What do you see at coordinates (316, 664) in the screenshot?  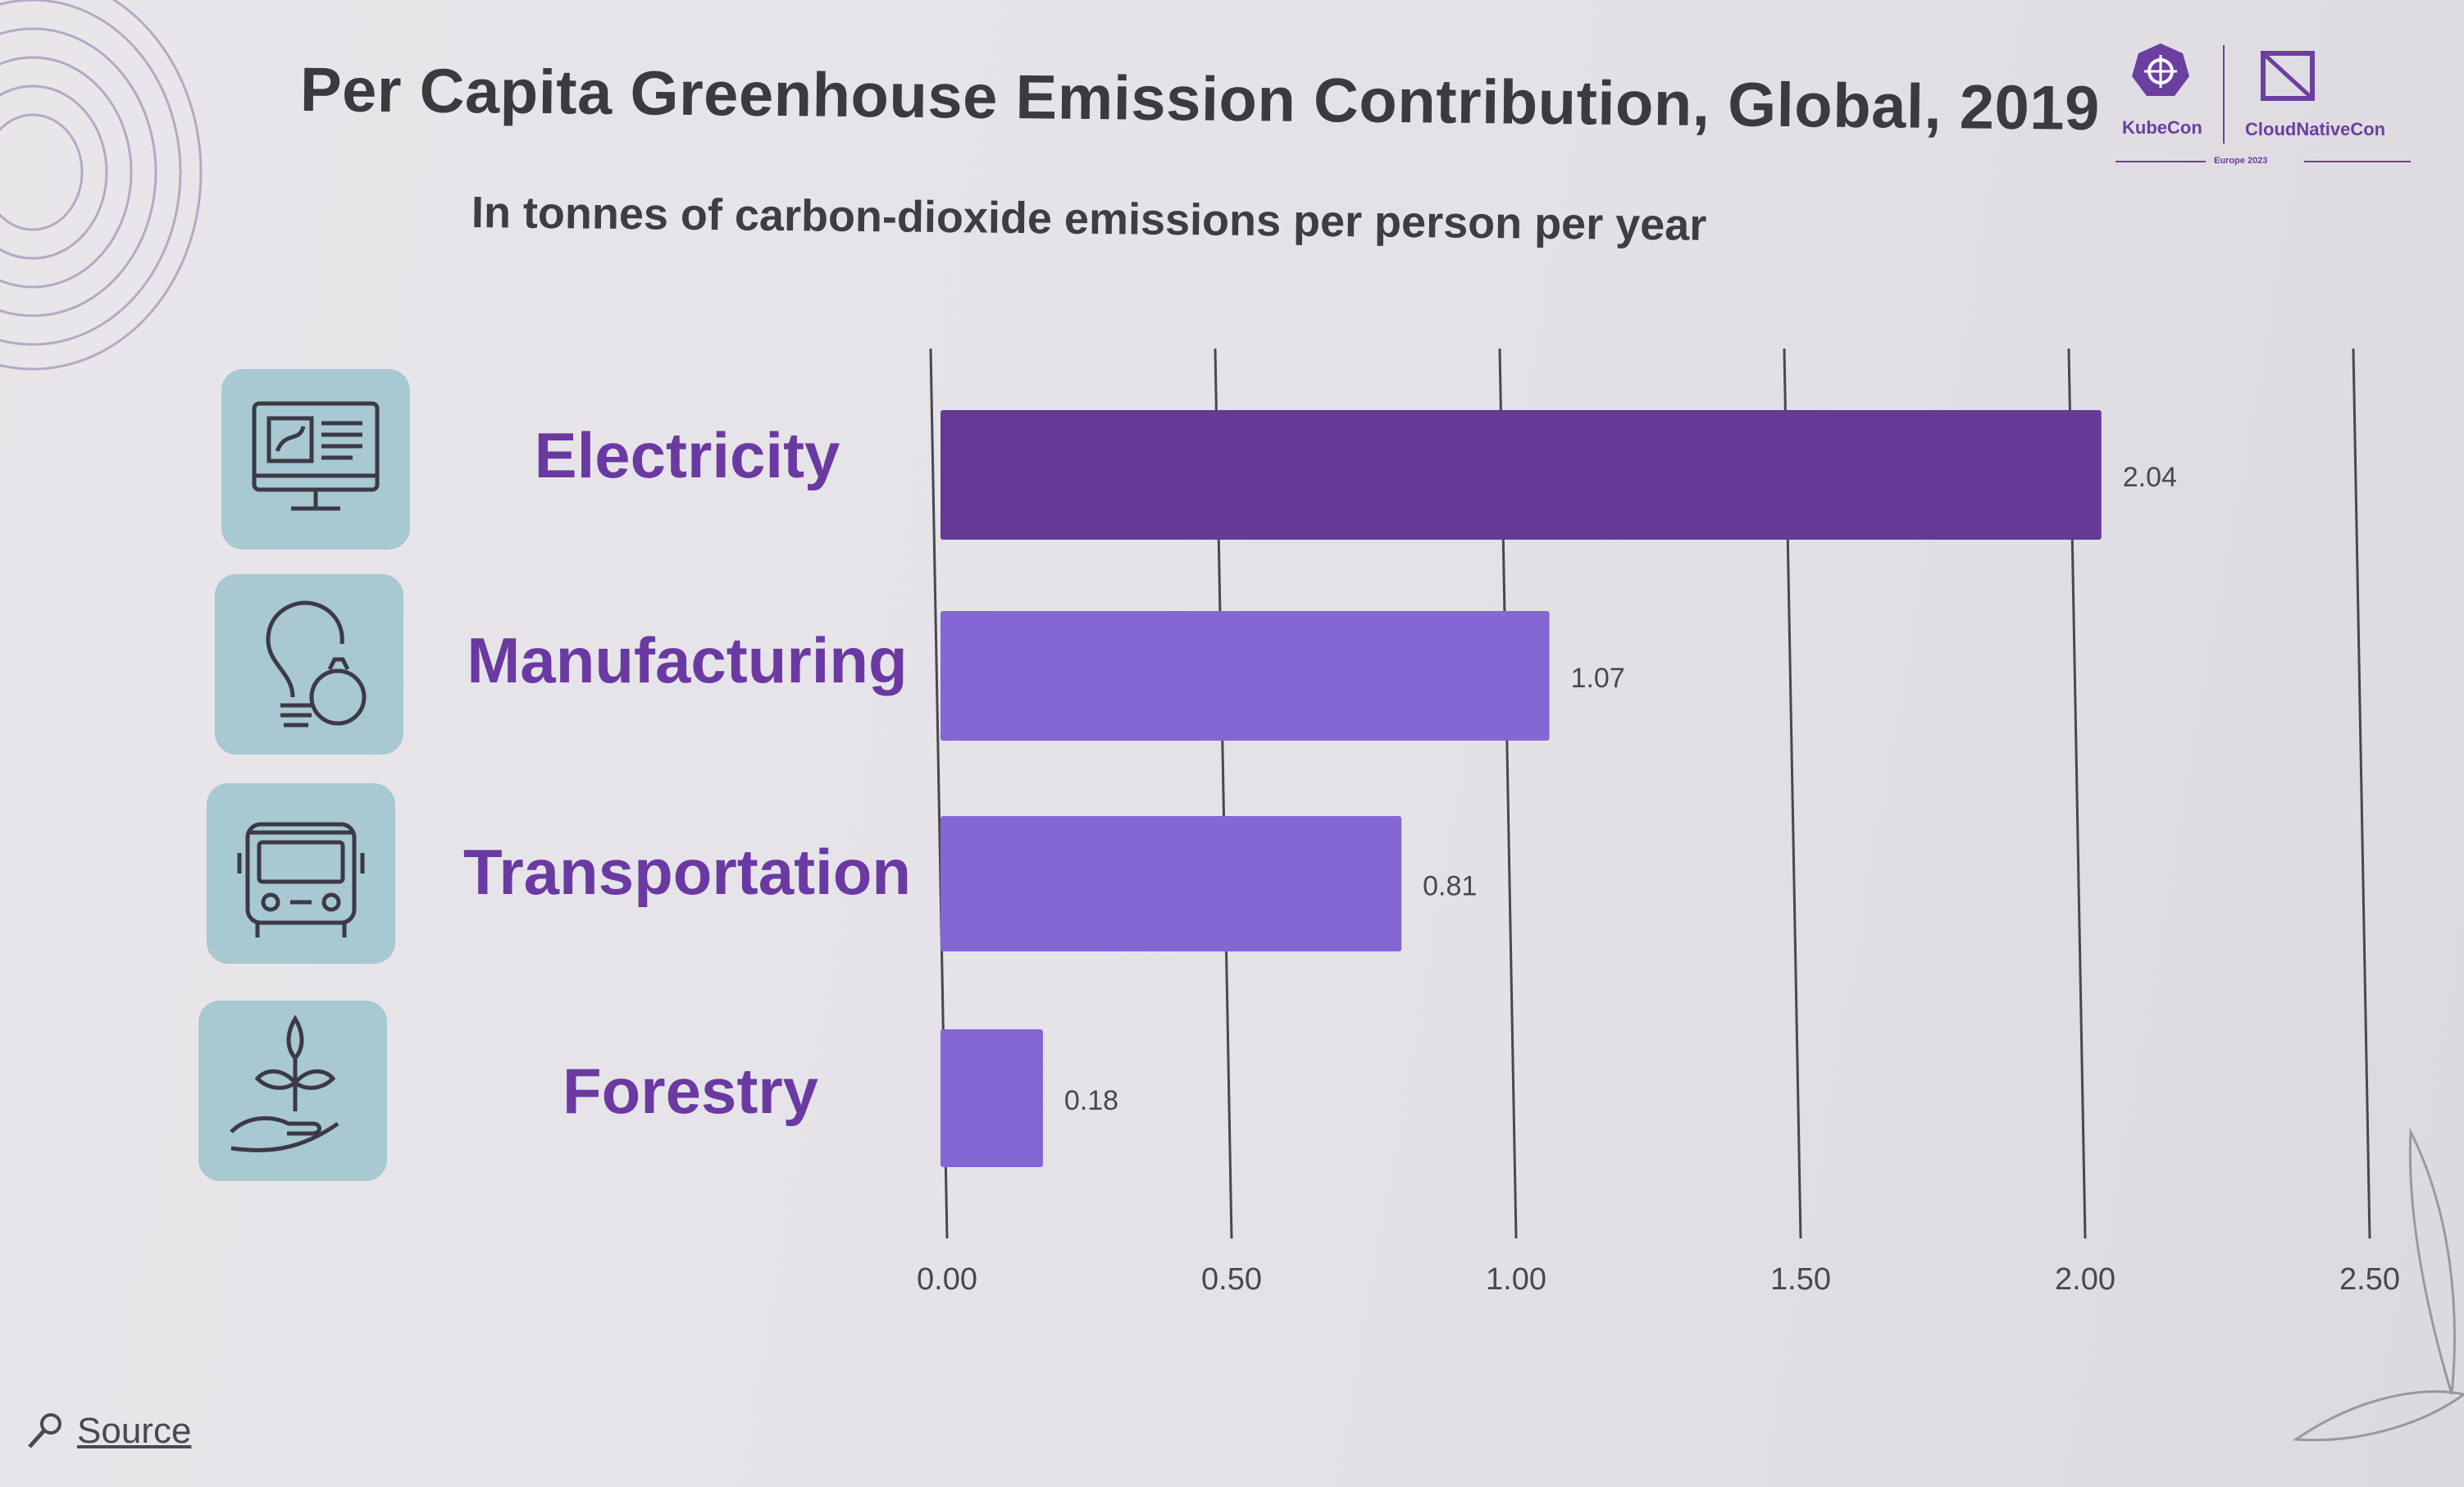 I see `lightbulb-coins-icon` at bounding box center [316, 664].